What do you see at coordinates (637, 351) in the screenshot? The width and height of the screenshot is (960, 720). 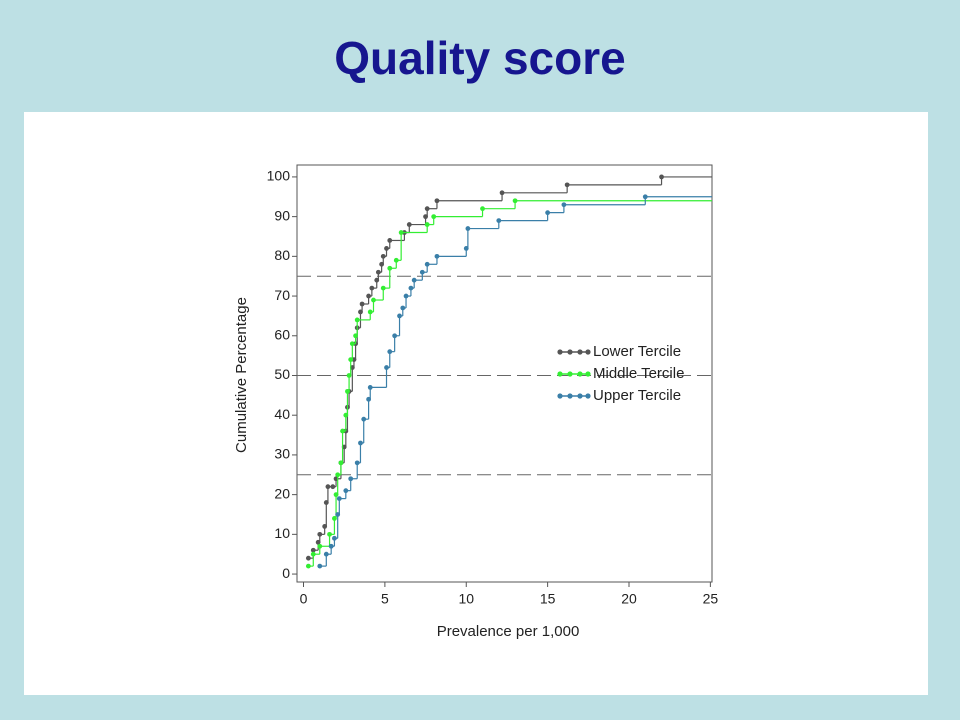 I see `legend-label: Lower Tercile` at bounding box center [637, 351].